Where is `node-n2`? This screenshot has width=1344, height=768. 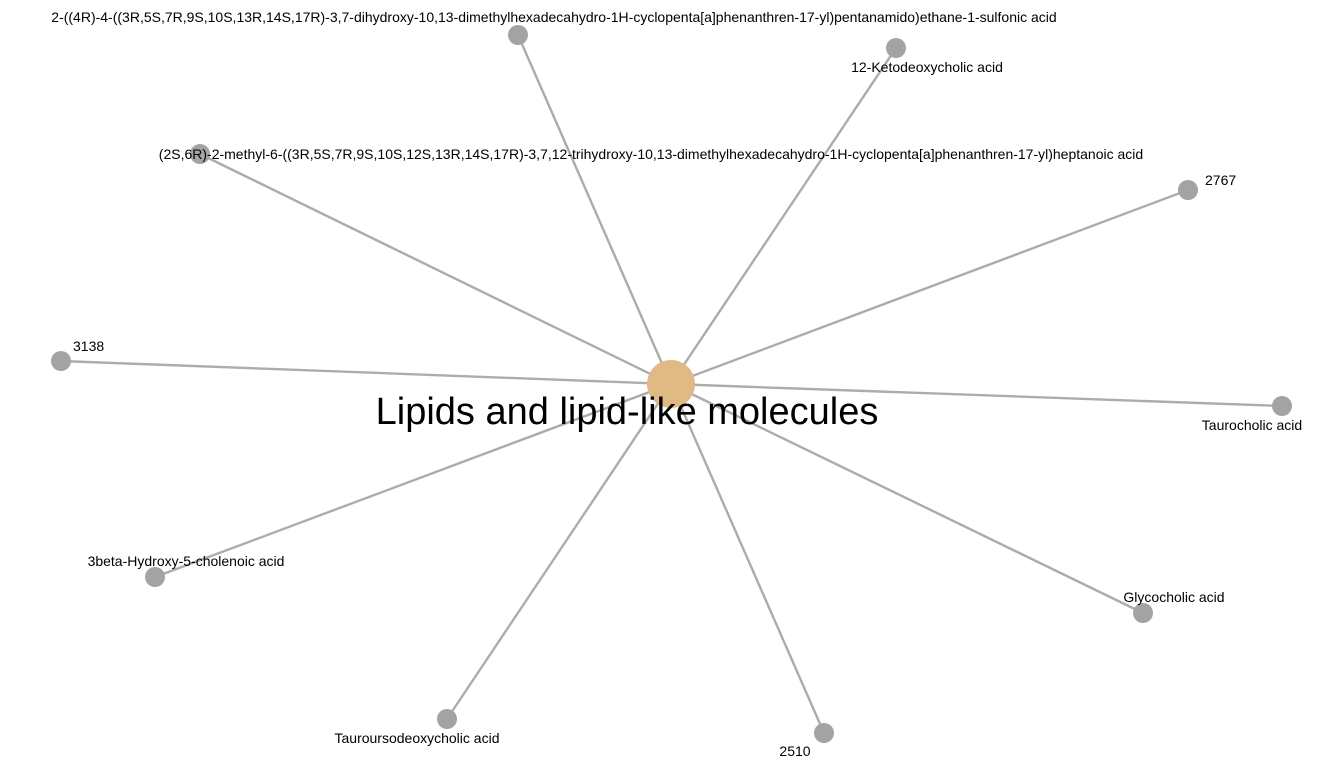
node-n2 is located at coordinates (896, 48).